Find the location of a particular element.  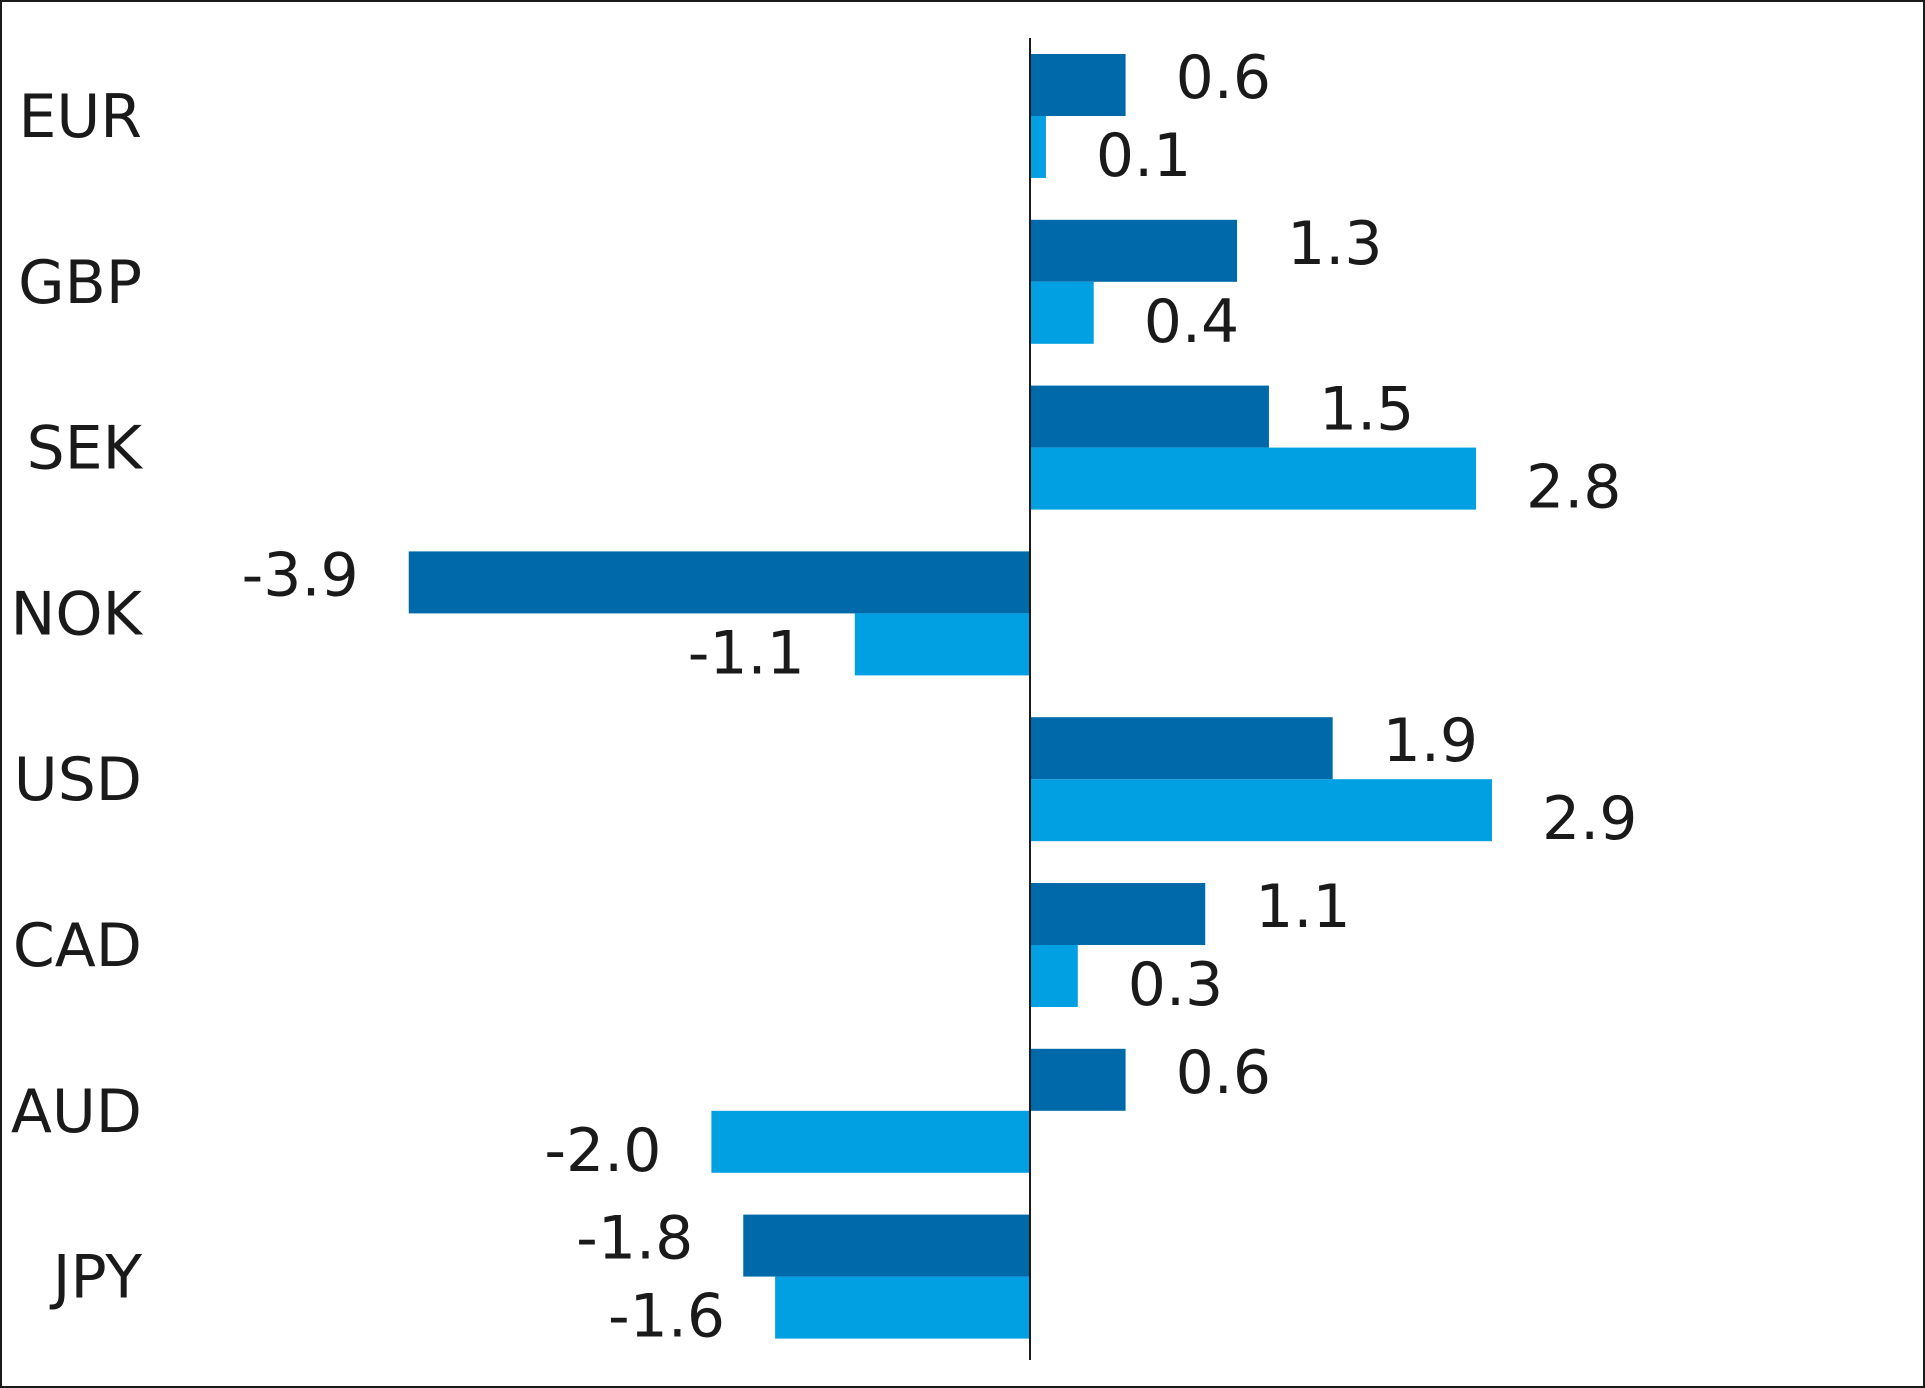

category-label-eur: EUR is located at coordinates (80, 117).